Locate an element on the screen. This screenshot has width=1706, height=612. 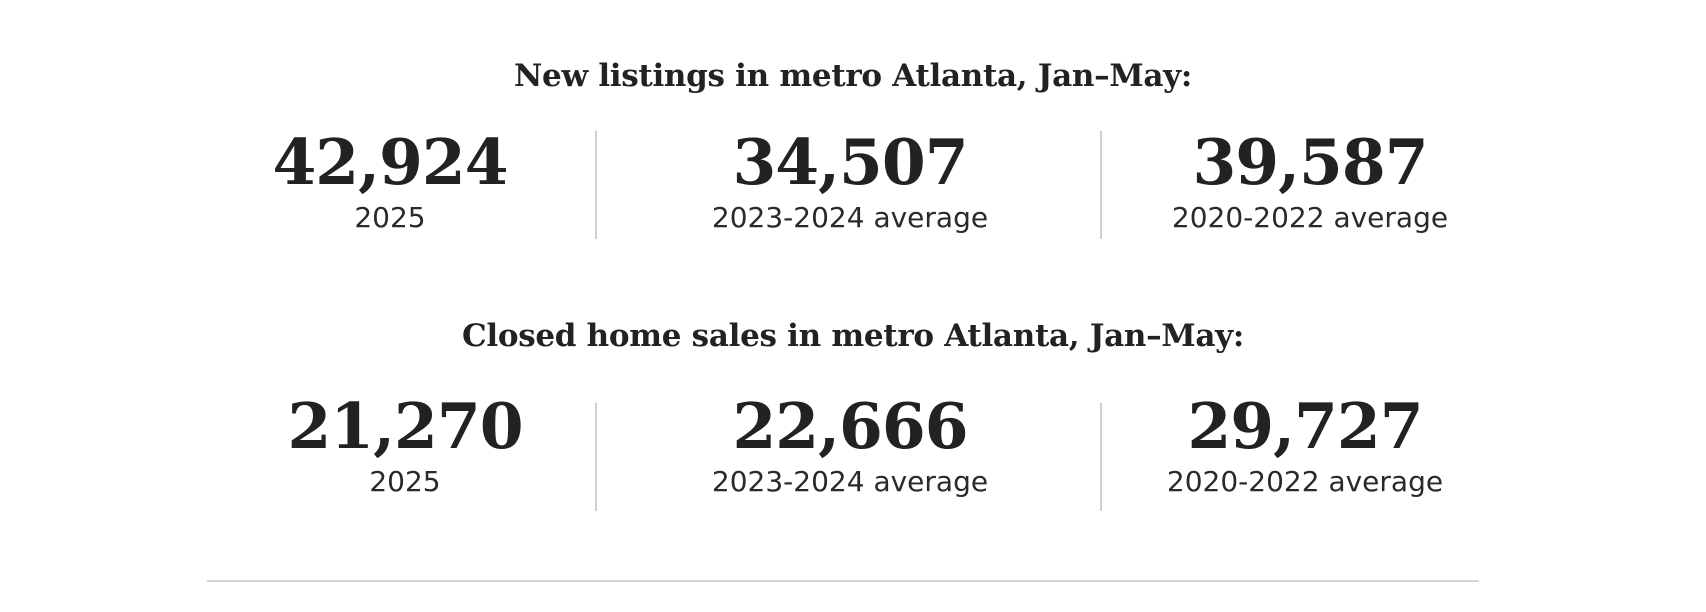
closed-sales-stat-2023-2024: 22,666 2023-2024 average is located at coordinates (850, 444).